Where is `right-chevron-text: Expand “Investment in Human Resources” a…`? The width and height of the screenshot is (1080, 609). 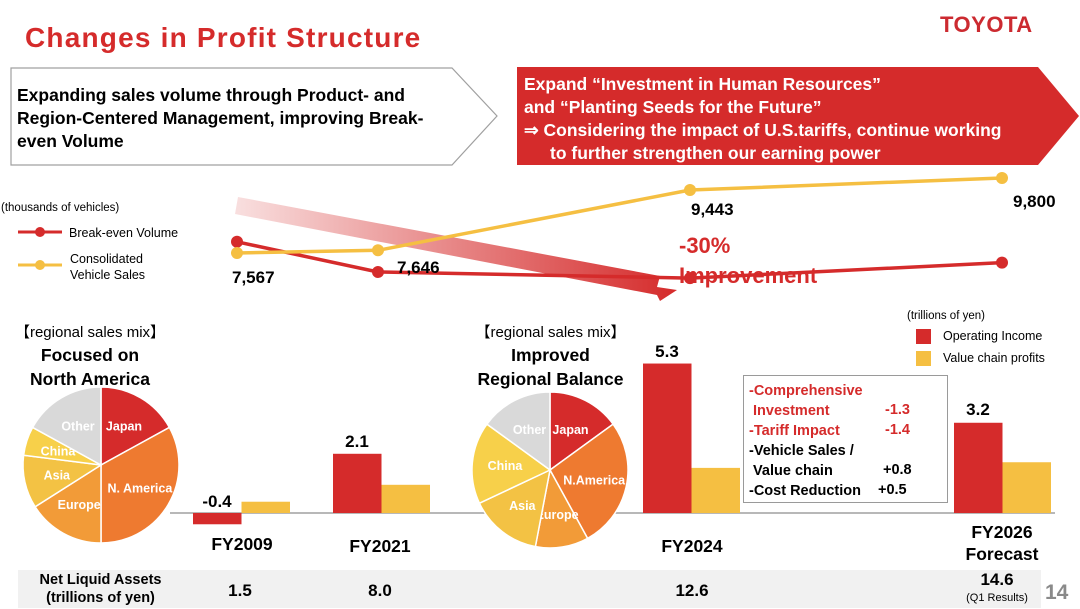
right-chevron-text: Expand “Investment in Human Resources” a… is located at coordinates (796, 119).